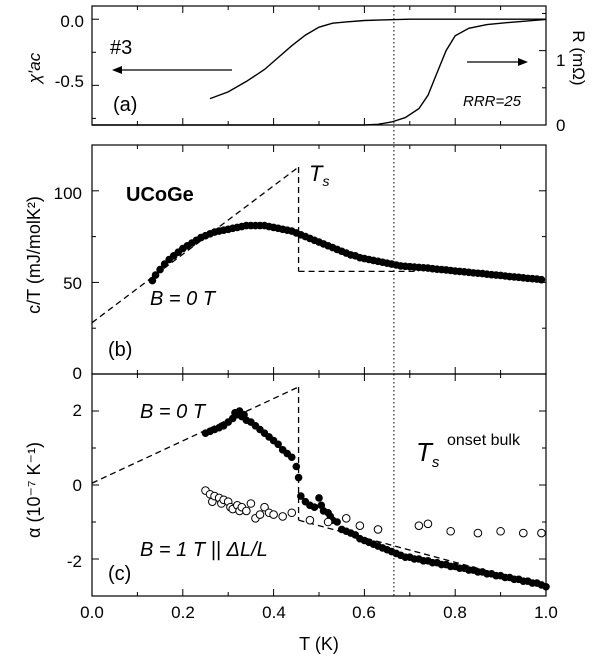 Image resolution: width=598 pixels, height=666 pixels. I want to click on panel-a-ylabel-right: R (mΩ), so click(578, 57).